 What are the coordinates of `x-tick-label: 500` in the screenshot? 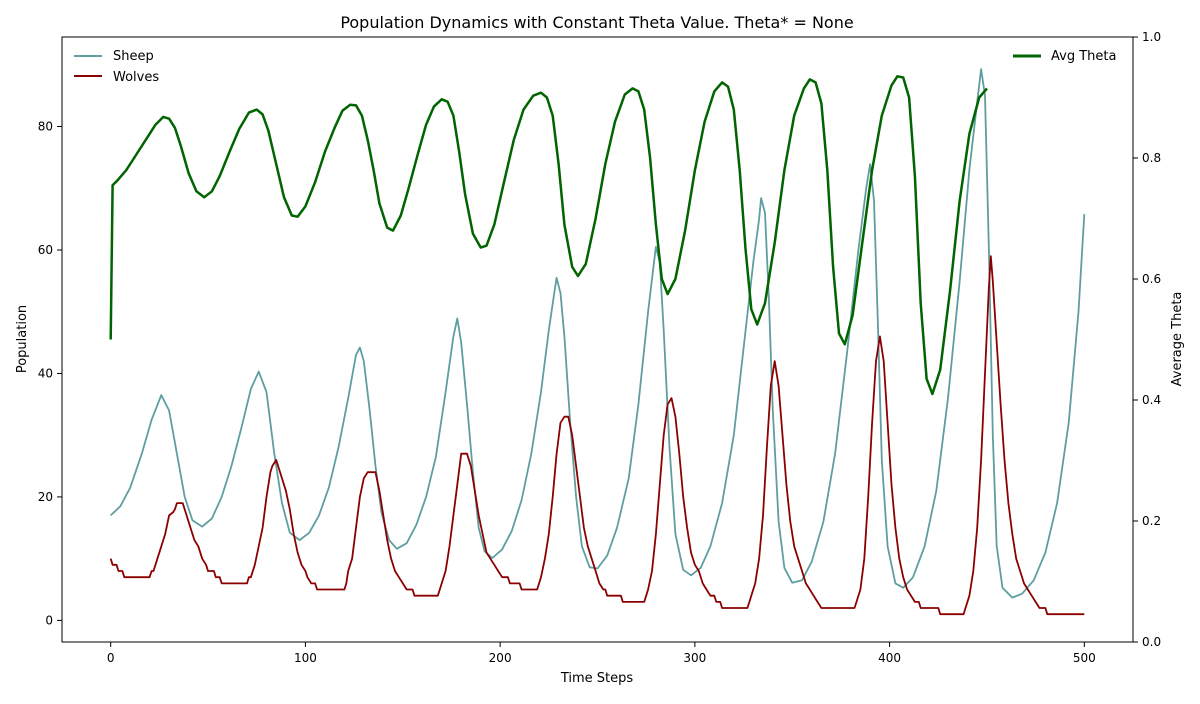 It's located at (1084, 658).